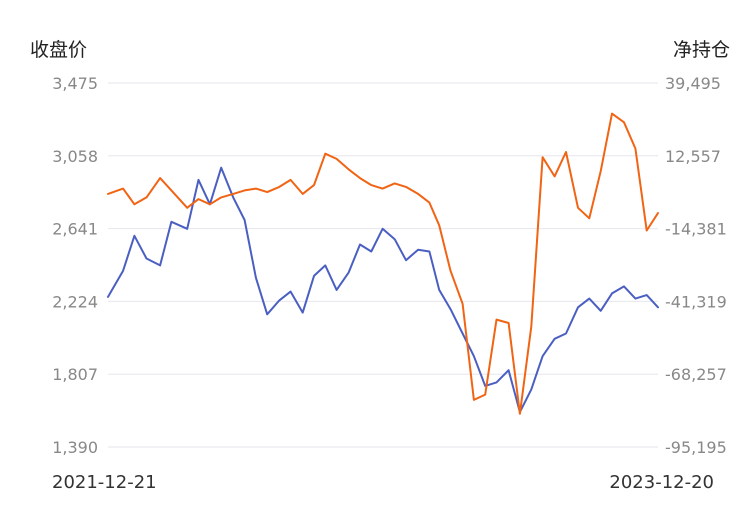 The image size is (750, 510). Describe the element at coordinates (75, 265) in the screenshot. I see `left-y-axis: 3,475 3,058 2,641 2,224 1,807 1,390` at that location.